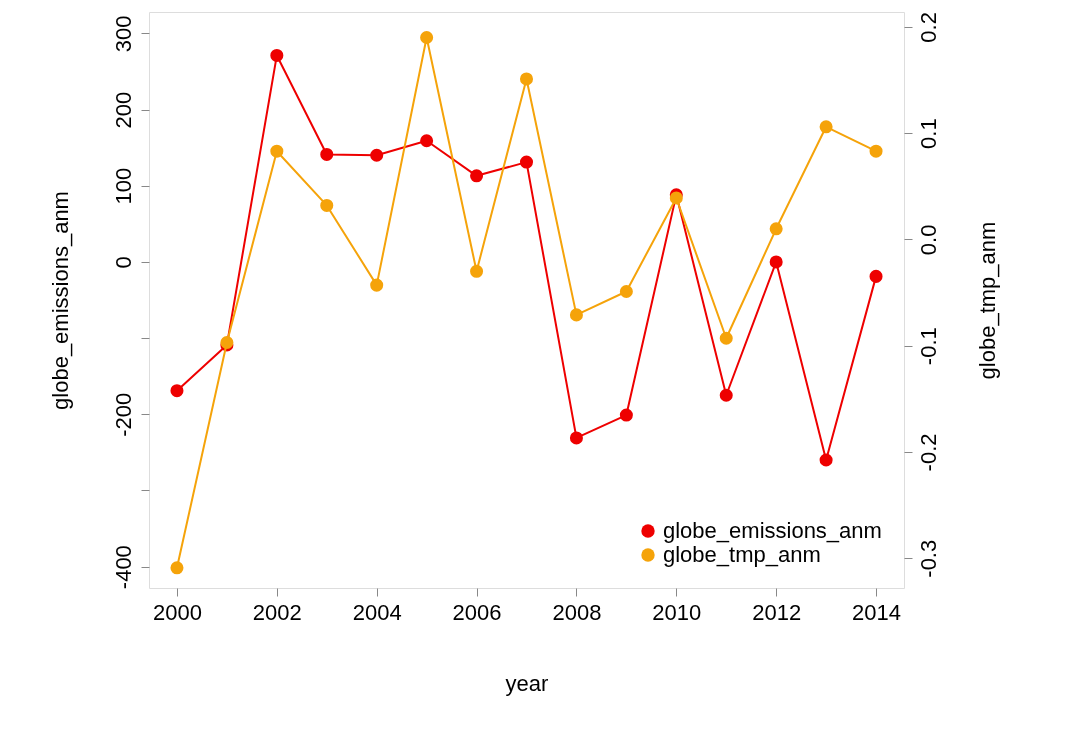  Describe the element at coordinates (477, 612) in the screenshot. I see `x-tick-label: 2006` at that location.